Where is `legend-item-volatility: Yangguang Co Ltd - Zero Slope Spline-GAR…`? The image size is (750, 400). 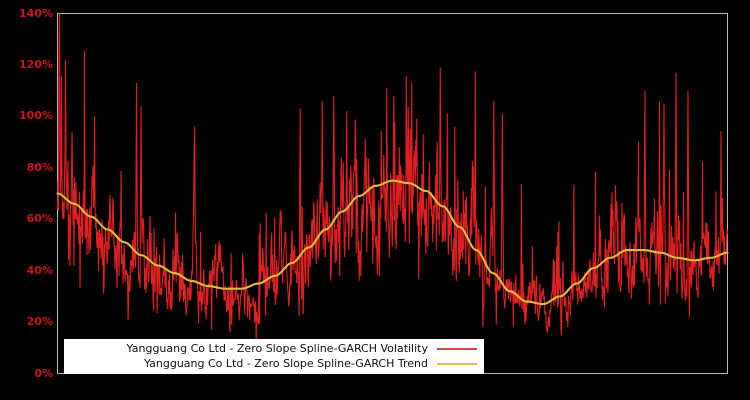
legend-item-volatility: Yangguang Co Ltd - Zero Slope Spline-GAR… is located at coordinates (274, 349).